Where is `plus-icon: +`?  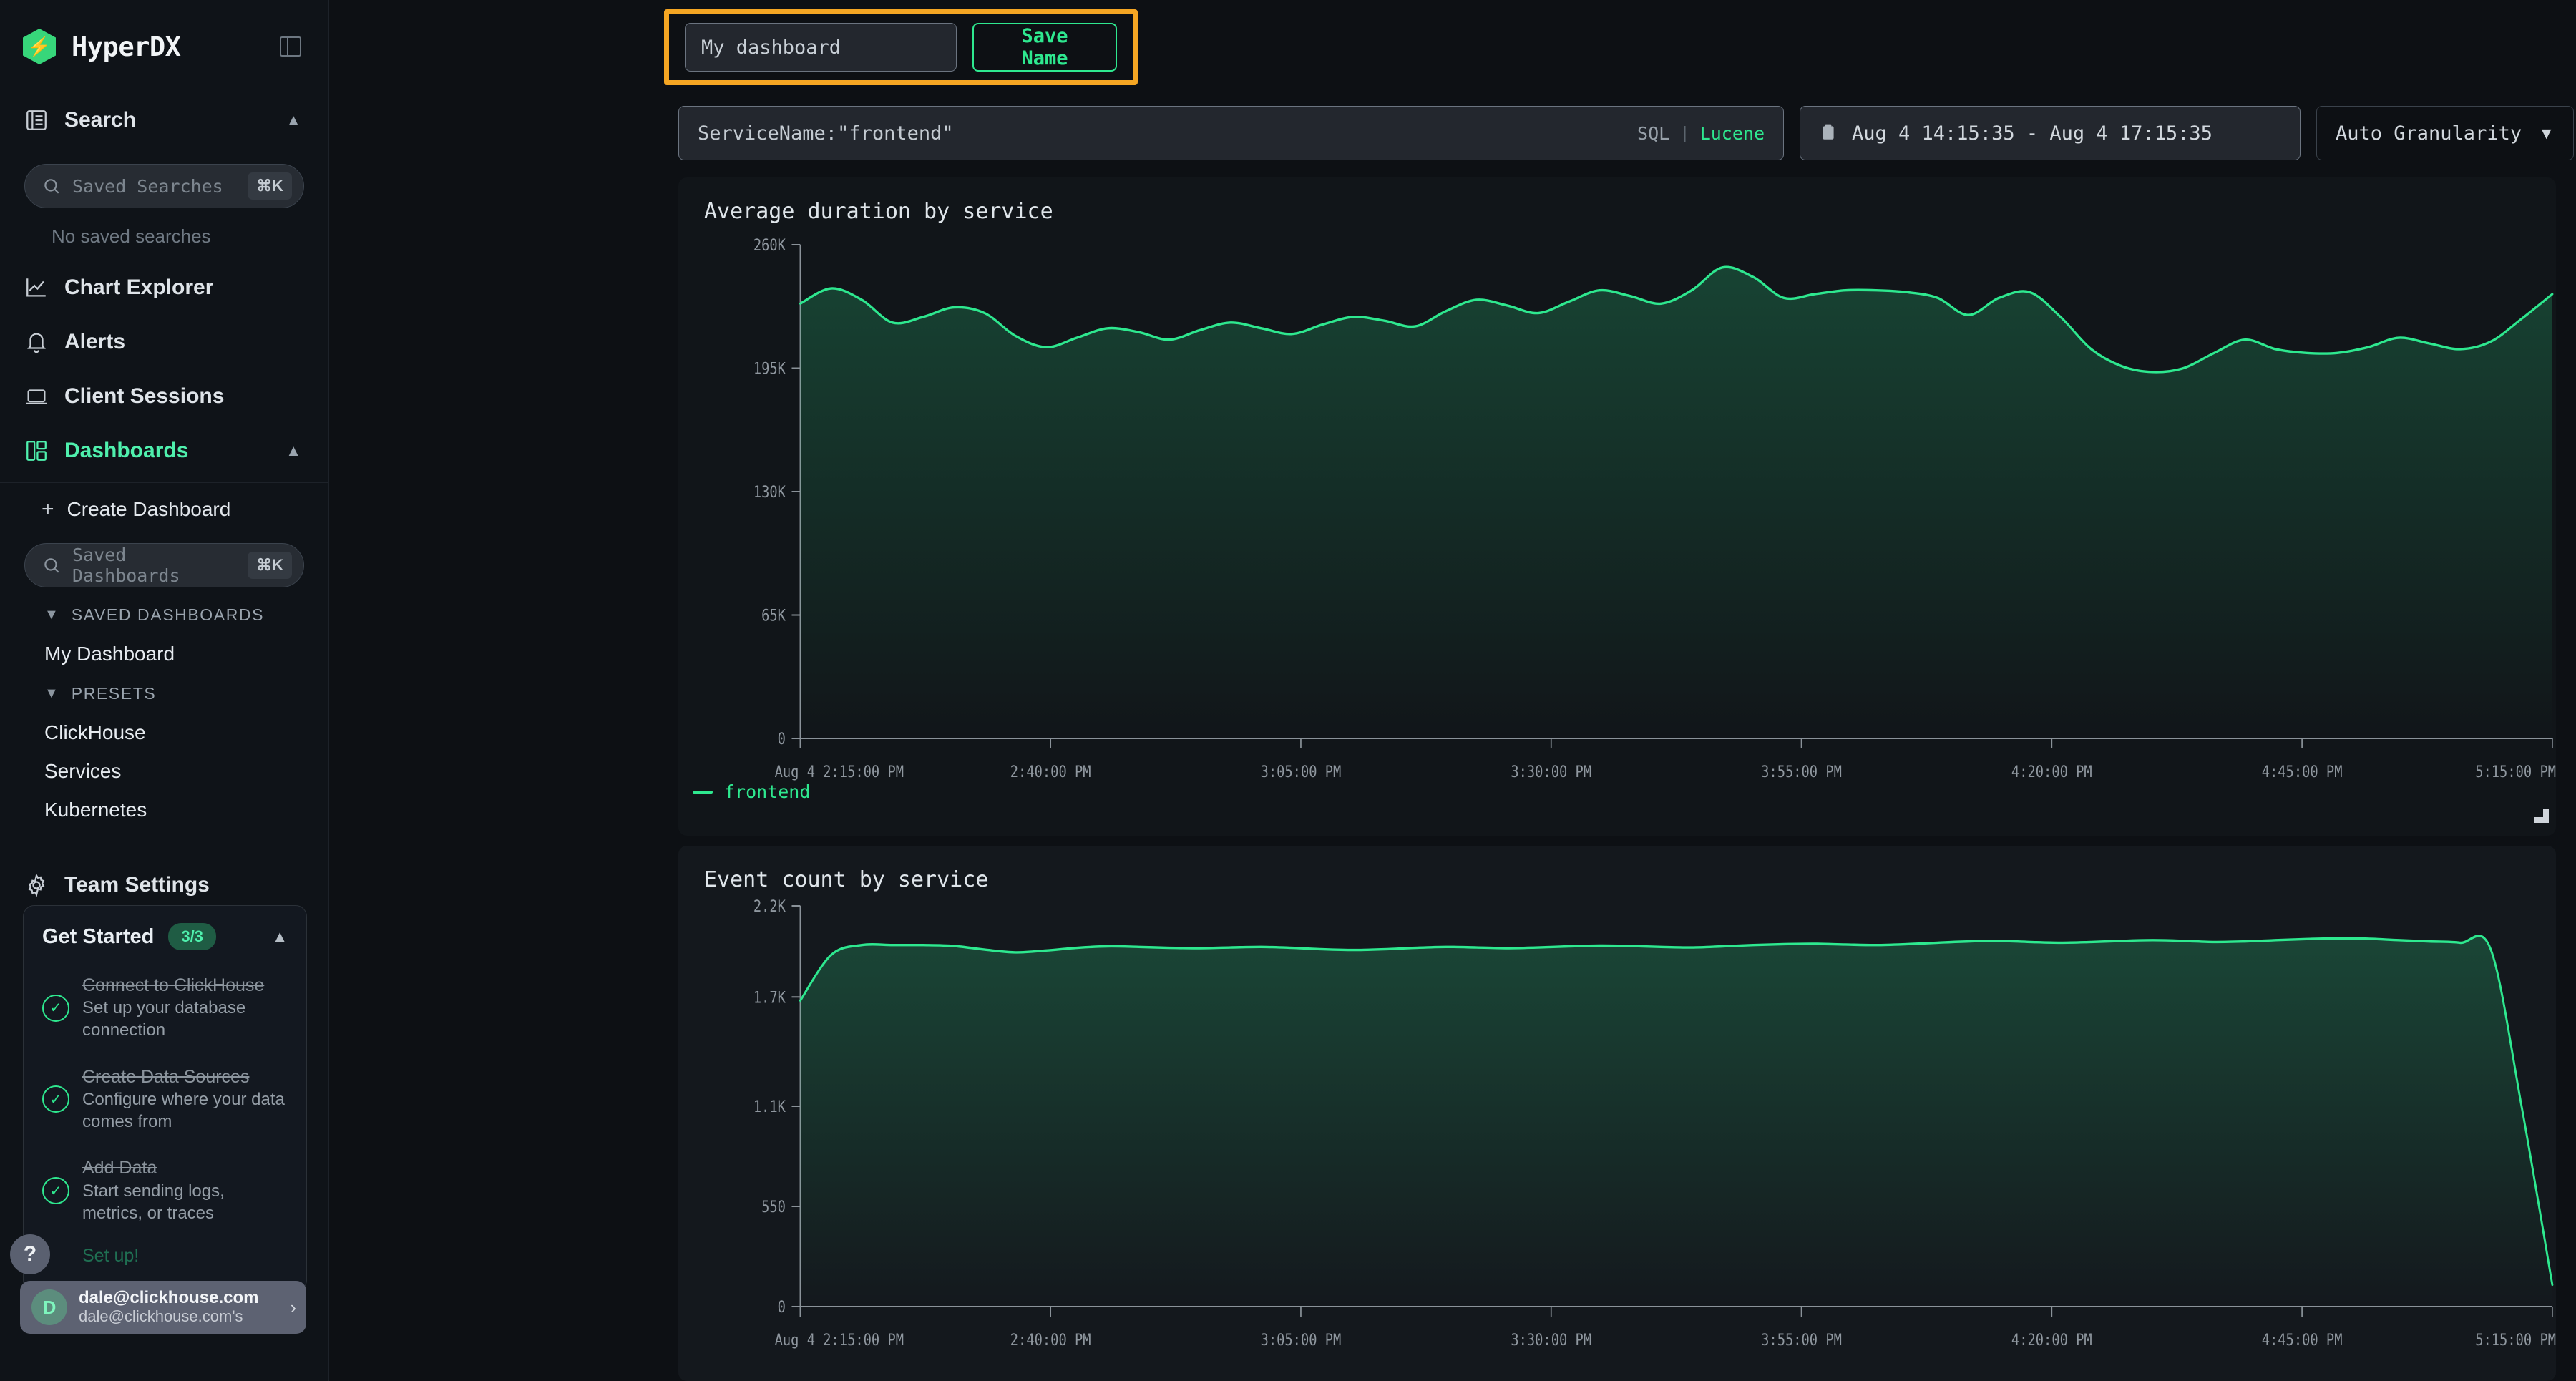 plus-icon: + is located at coordinates (48, 509).